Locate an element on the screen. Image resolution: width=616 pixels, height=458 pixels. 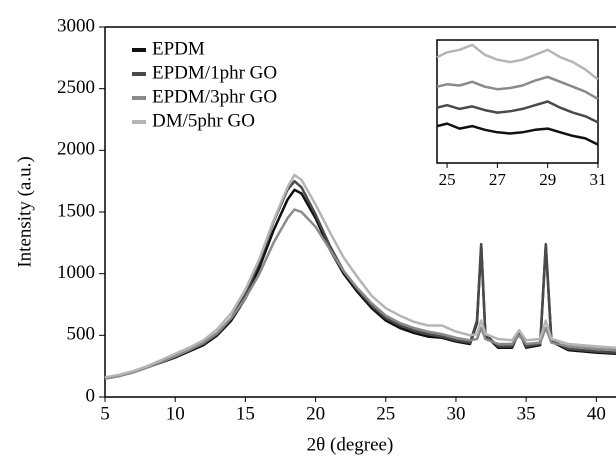
x-tick-label: 40 is located at coordinates (596, 413).